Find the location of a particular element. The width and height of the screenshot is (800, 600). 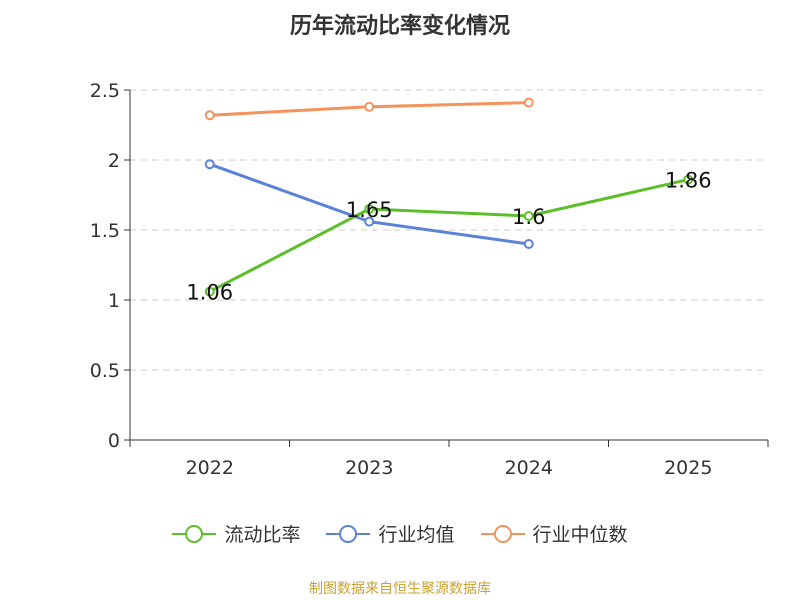

legend-label: 流动比率 is located at coordinates (262, 535).